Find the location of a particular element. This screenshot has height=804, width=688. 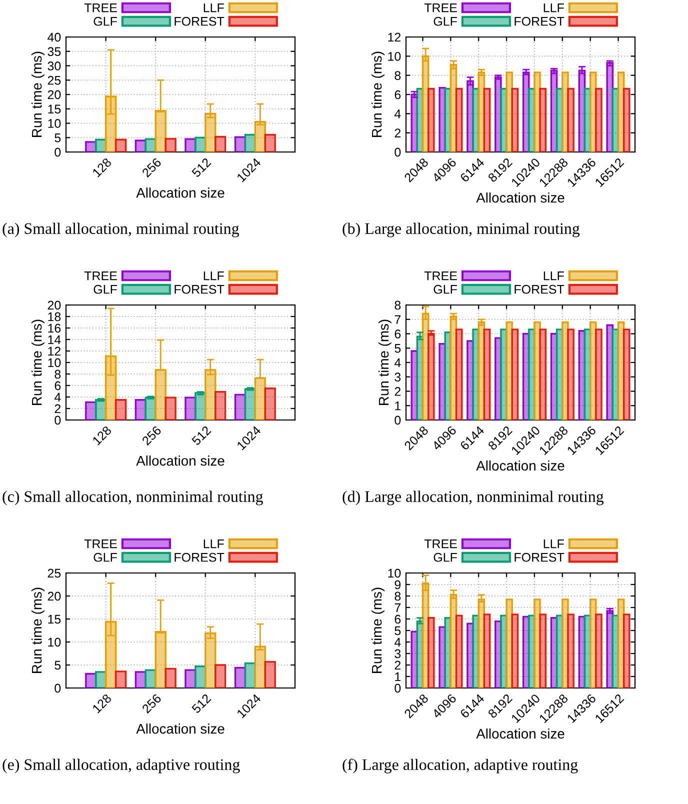

y-tick-label: 15 is located at coordinates (54, 109).